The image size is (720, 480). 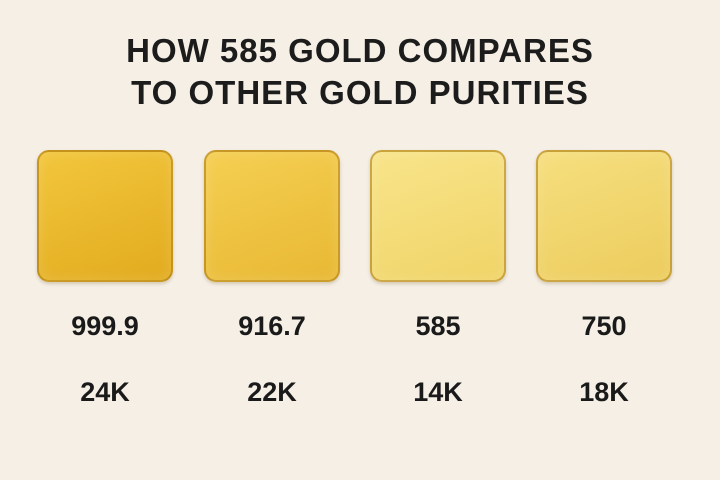 I want to click on swatch-22k: 916.7 22K, so click(x=272, y=279).